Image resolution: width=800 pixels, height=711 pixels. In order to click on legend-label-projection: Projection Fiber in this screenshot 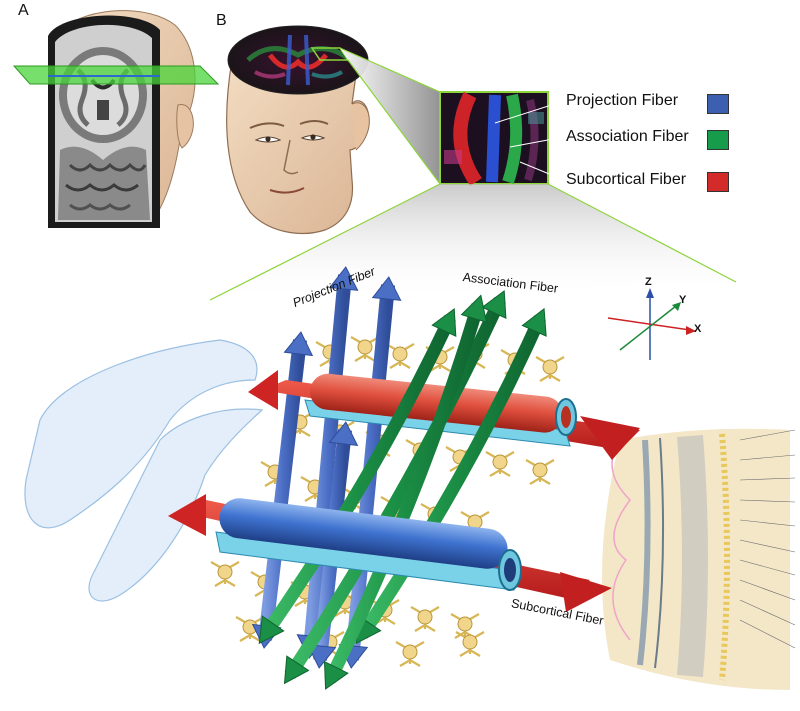, I will do `click(622, 100)`.